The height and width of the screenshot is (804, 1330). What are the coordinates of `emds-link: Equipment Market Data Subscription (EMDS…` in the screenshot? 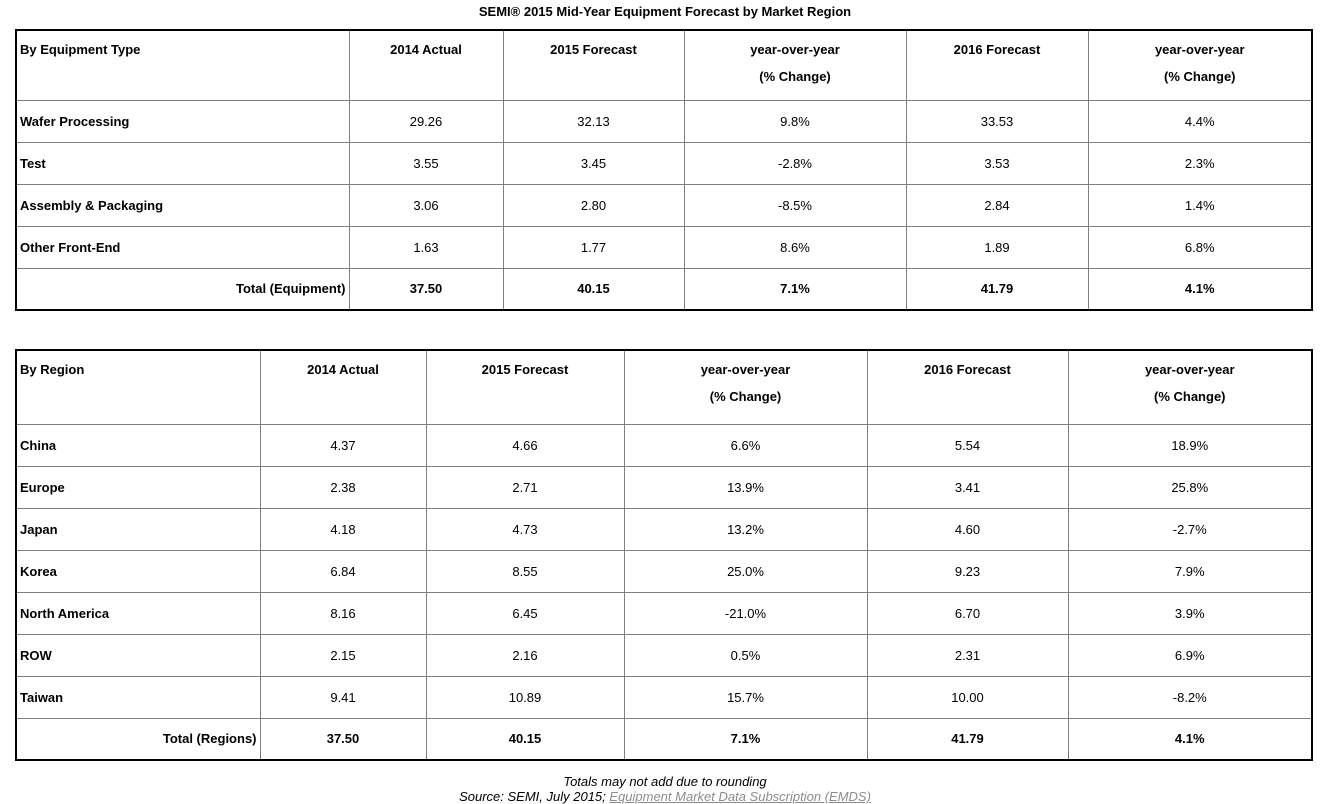 It's located at (740, 796).